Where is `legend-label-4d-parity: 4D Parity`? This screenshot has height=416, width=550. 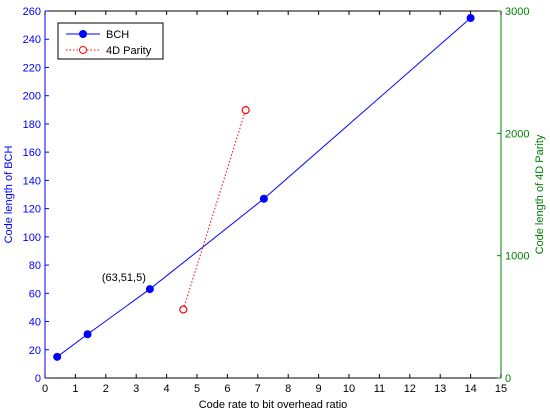
legend-label-4d-parity: 4D Parity is located at coordinates (129, 51).